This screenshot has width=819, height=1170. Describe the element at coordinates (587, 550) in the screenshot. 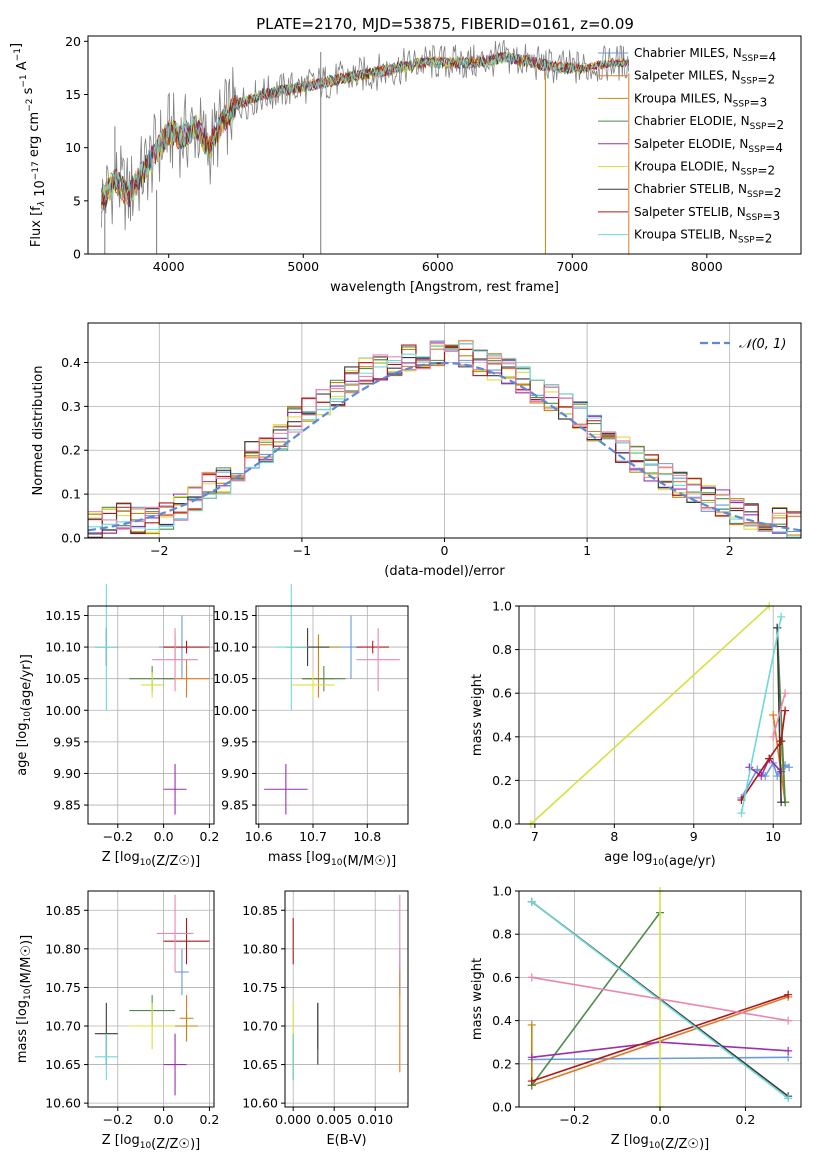

I see `x-tick-label: 1` at that location.